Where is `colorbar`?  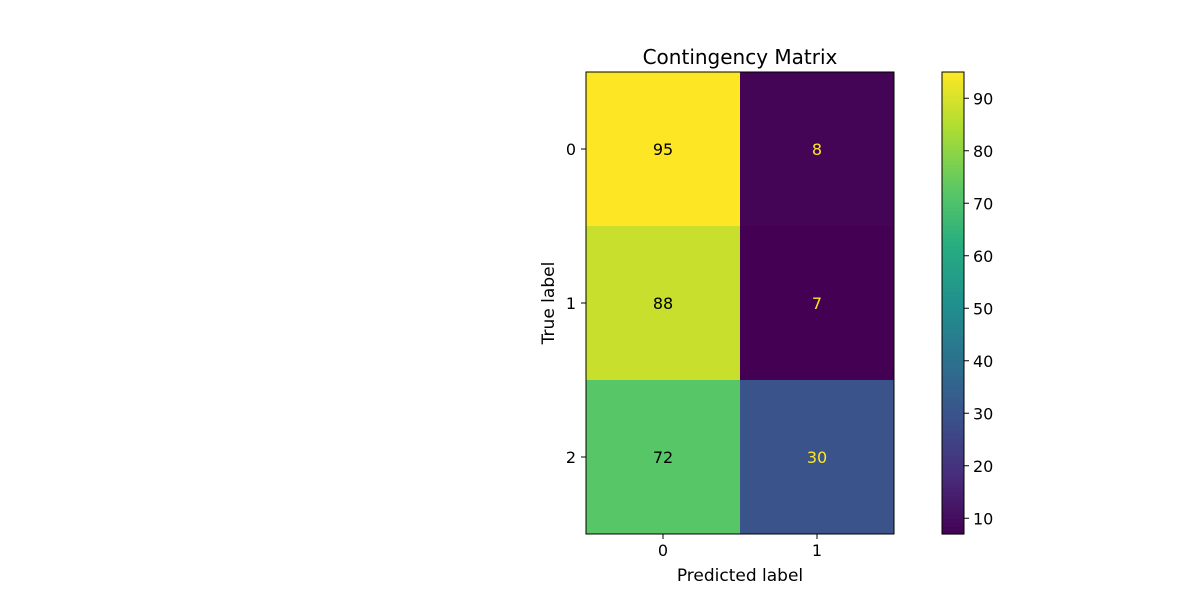
colorbar is located at coordinates (953, 303).